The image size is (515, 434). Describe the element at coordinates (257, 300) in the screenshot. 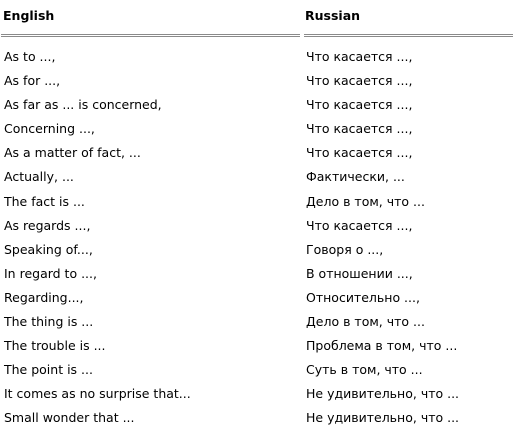

I see `table-row: Regarding..., Относительно ...,` at that location.